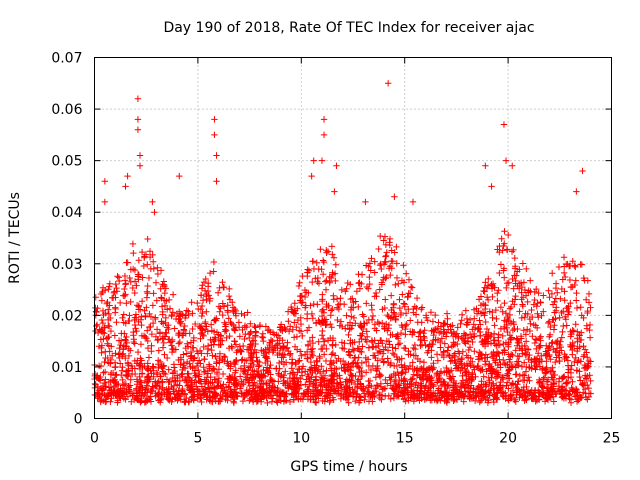 The image size is (640, 480). Describe the element at coordinates (66, 213) in the screenshot. I see `y-tick-label: 0.04` at that location.